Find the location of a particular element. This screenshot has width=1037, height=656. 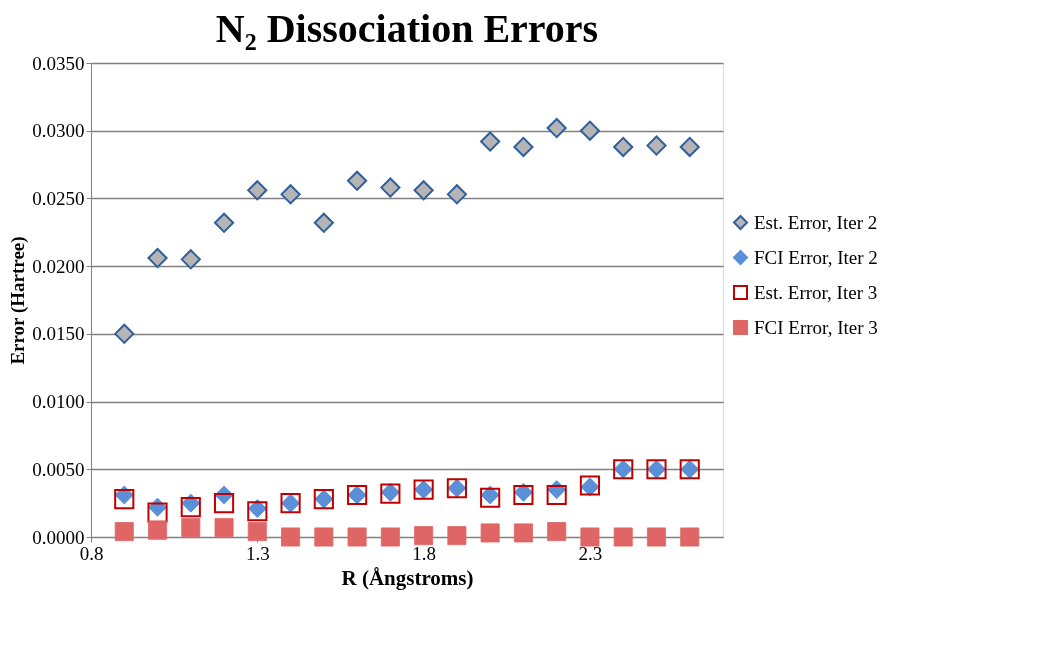

x-axis-title: R (Ångstroms) is located at coordinates (407, 577).